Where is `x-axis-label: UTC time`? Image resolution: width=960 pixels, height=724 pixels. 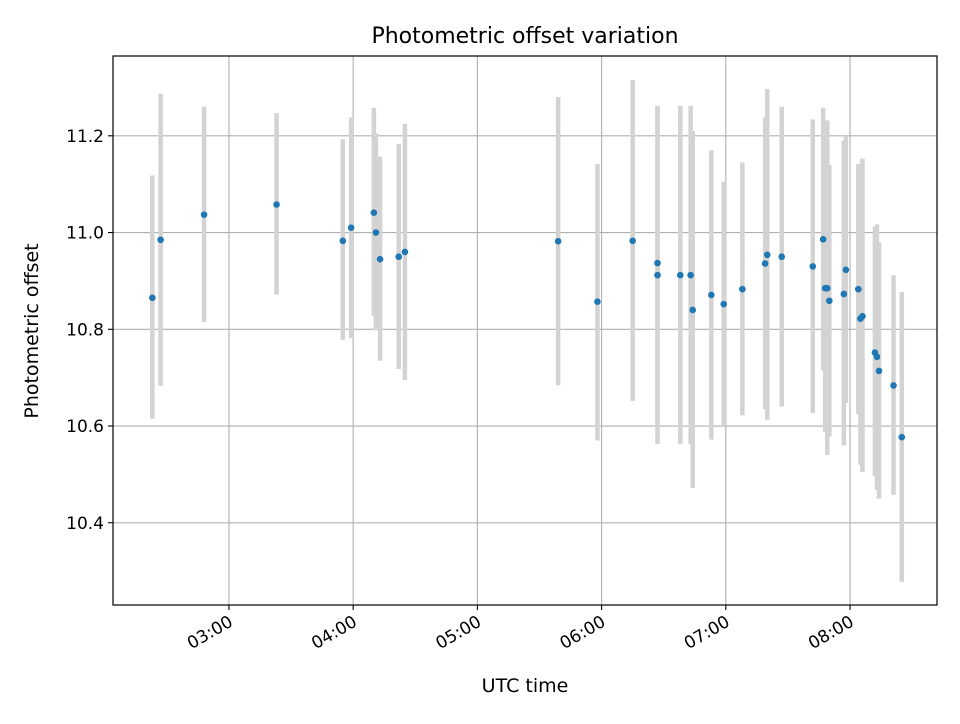 x-axis-label: UTC time is located at coordinates (525, 686).